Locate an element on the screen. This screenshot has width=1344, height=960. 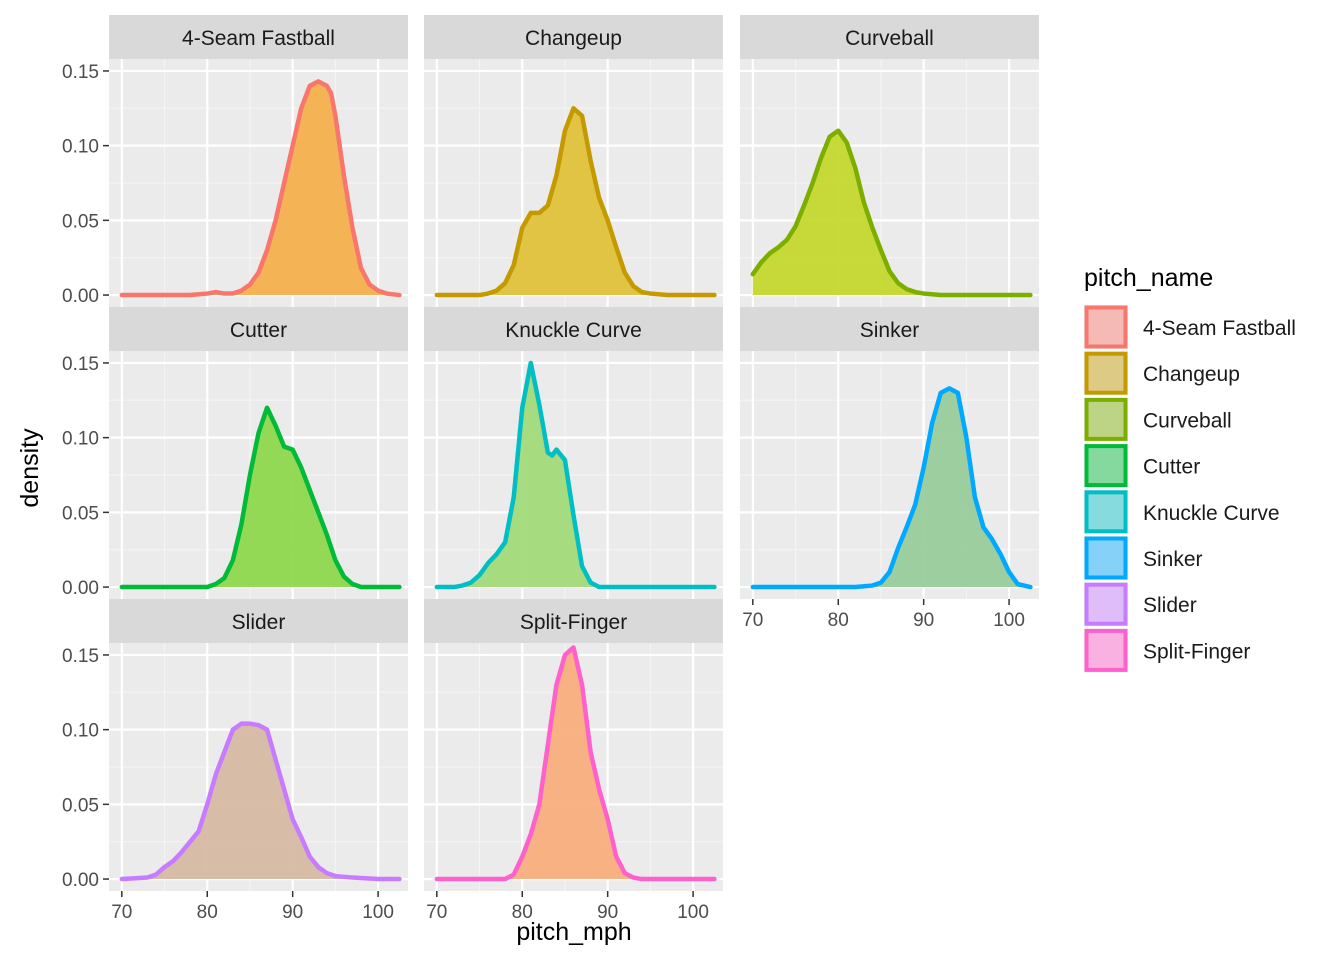
legend-item-label: 4-Seam Fastball is located at coordinates (1219, 328).